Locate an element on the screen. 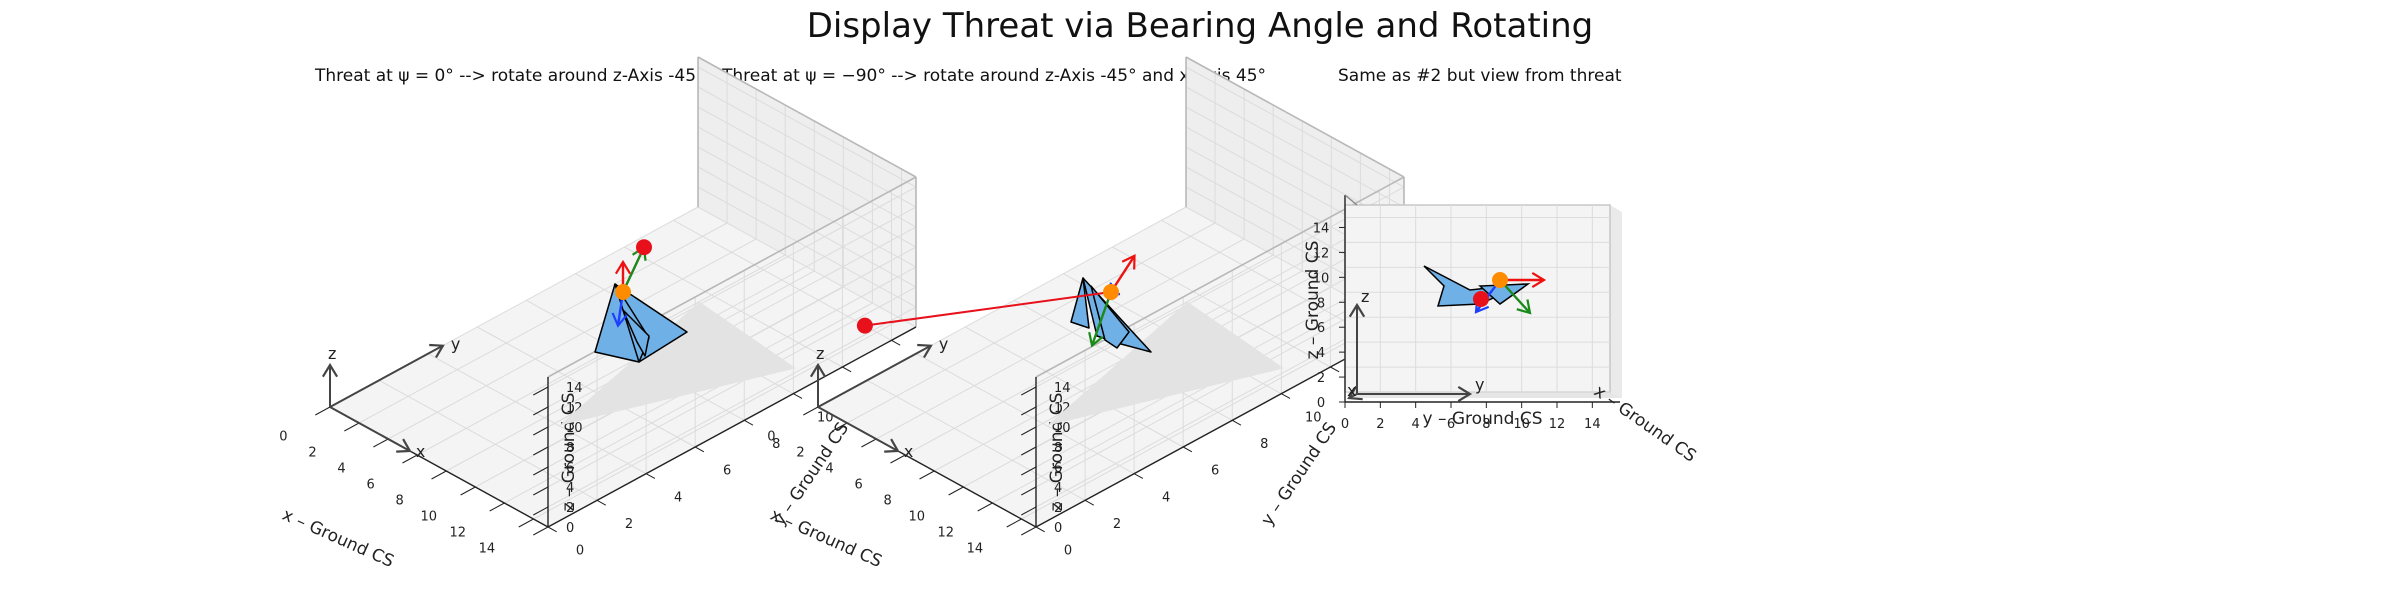 Image resolution: width=2400 pixels, height=600 pixels. frame-x-arrow is located at coordinates (858, 429).